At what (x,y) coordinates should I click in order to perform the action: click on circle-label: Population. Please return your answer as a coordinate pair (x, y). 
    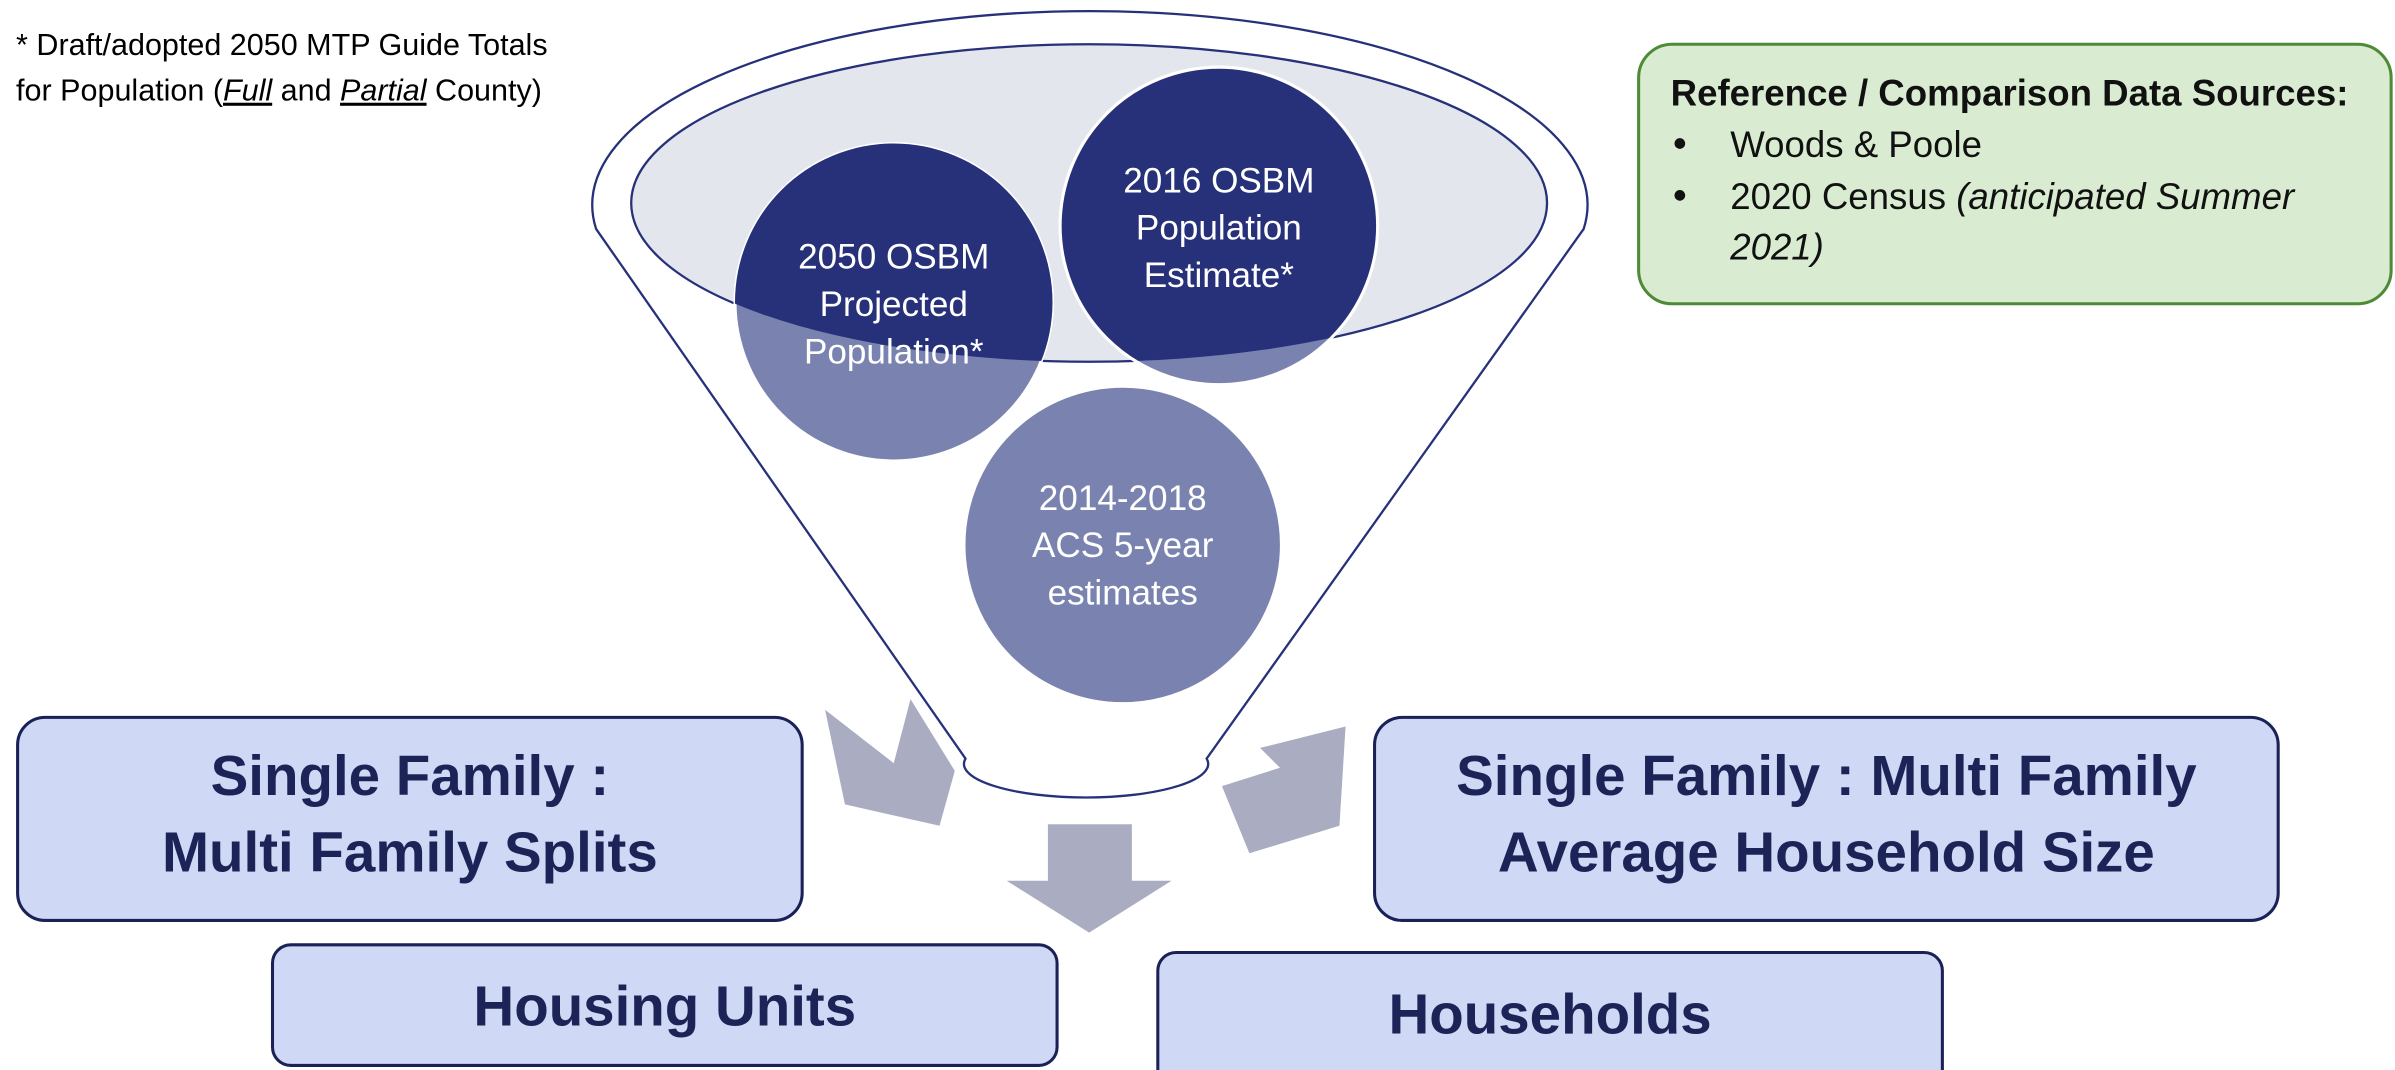
    Looking at the image, I should click on (1219, 228).